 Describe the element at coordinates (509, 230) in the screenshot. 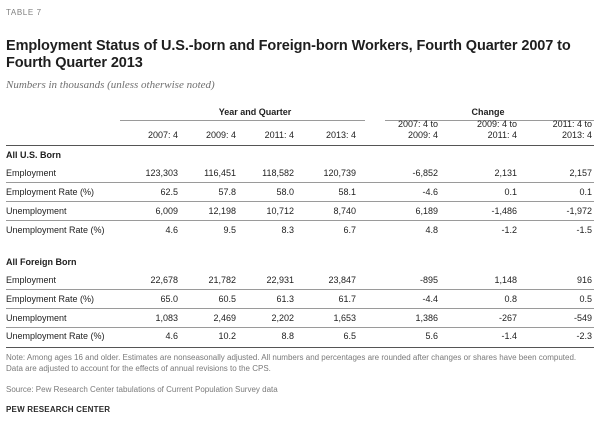

I see `cell: -1.2` at that location.